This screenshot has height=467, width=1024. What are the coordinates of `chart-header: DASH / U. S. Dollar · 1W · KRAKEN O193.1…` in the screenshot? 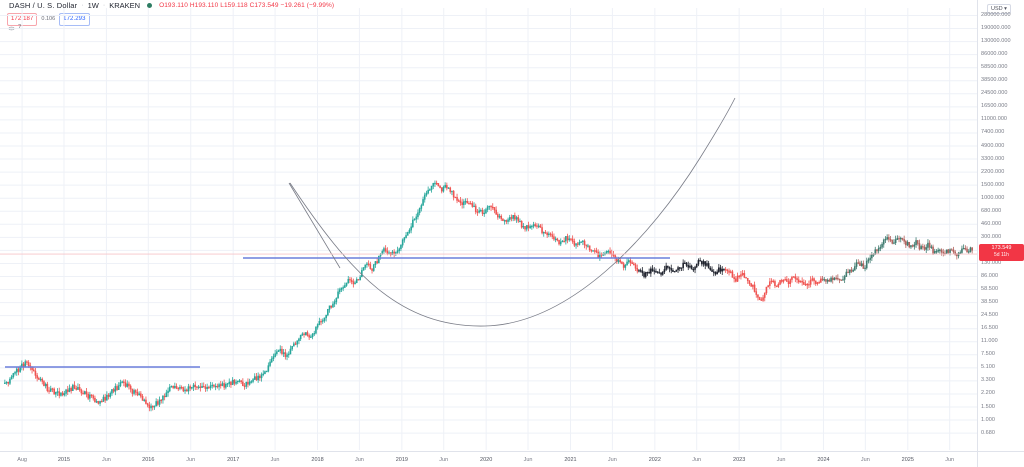 It's located at (512, 5).